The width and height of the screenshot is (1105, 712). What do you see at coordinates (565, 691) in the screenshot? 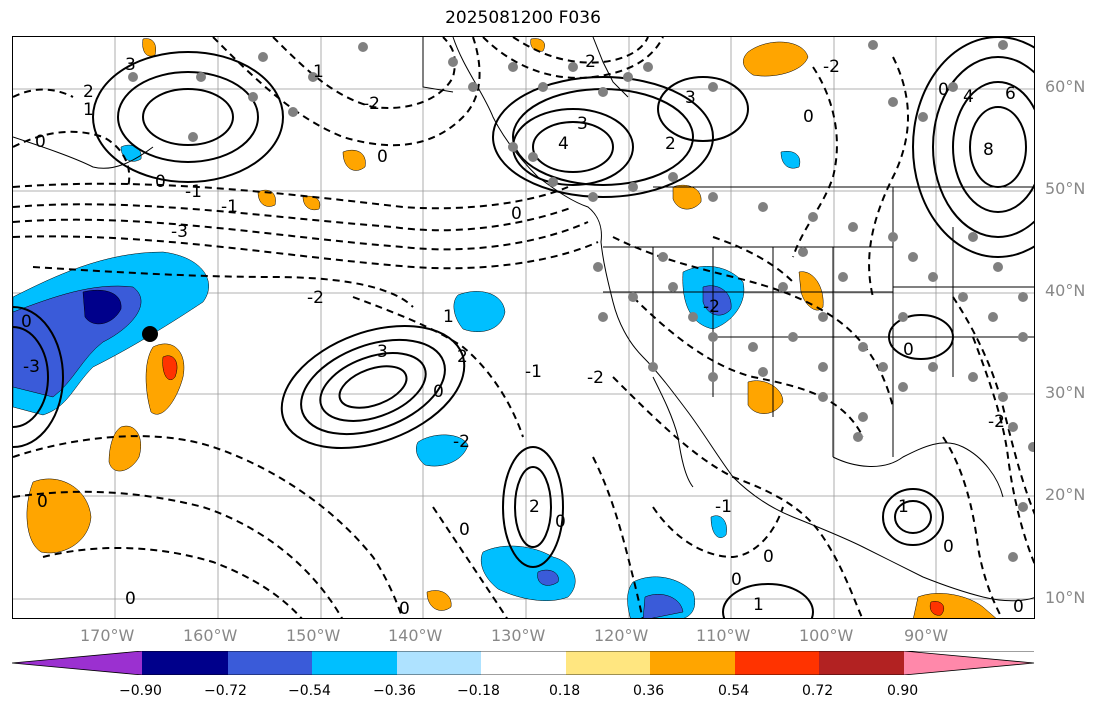
I see `colorbar-label: 0.18` at bounding box center [565, 691].